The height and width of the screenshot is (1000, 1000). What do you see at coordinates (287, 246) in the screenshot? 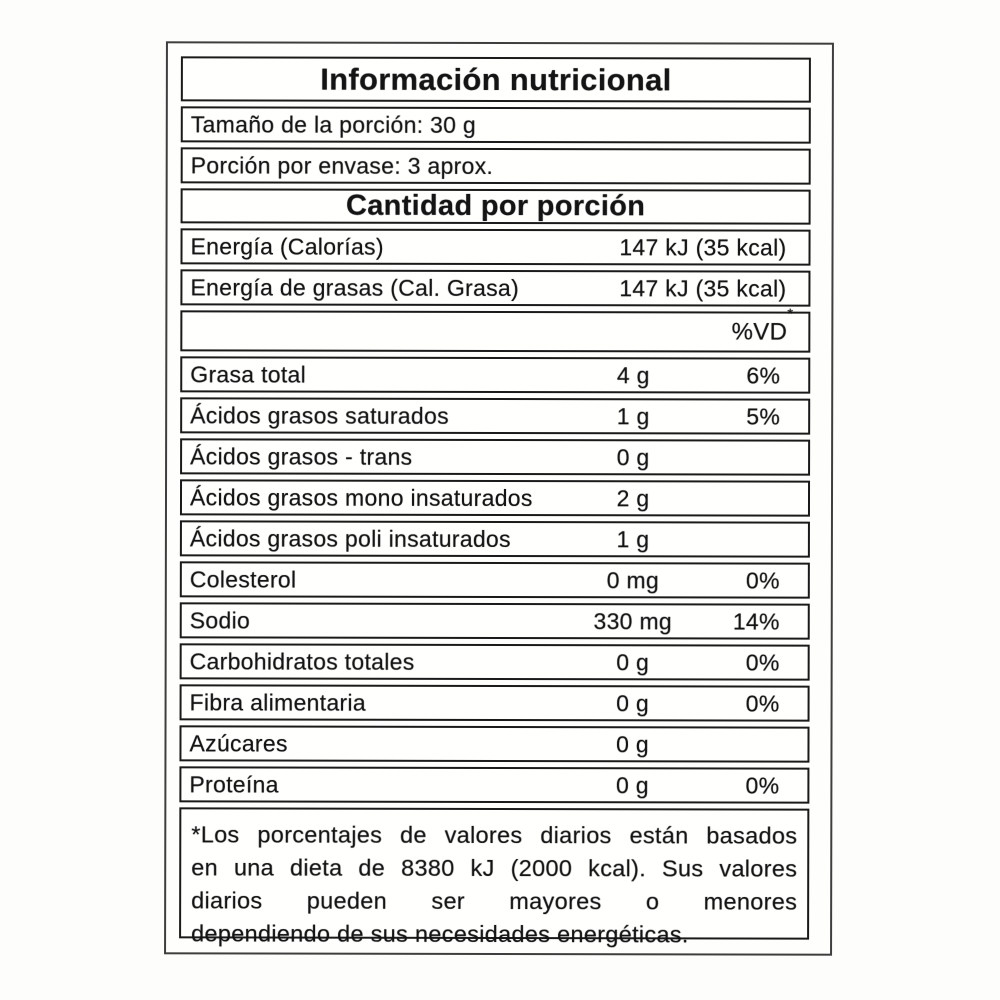
I see `energy-label: Energía (Calorías)` at bounding box center [287, 246].